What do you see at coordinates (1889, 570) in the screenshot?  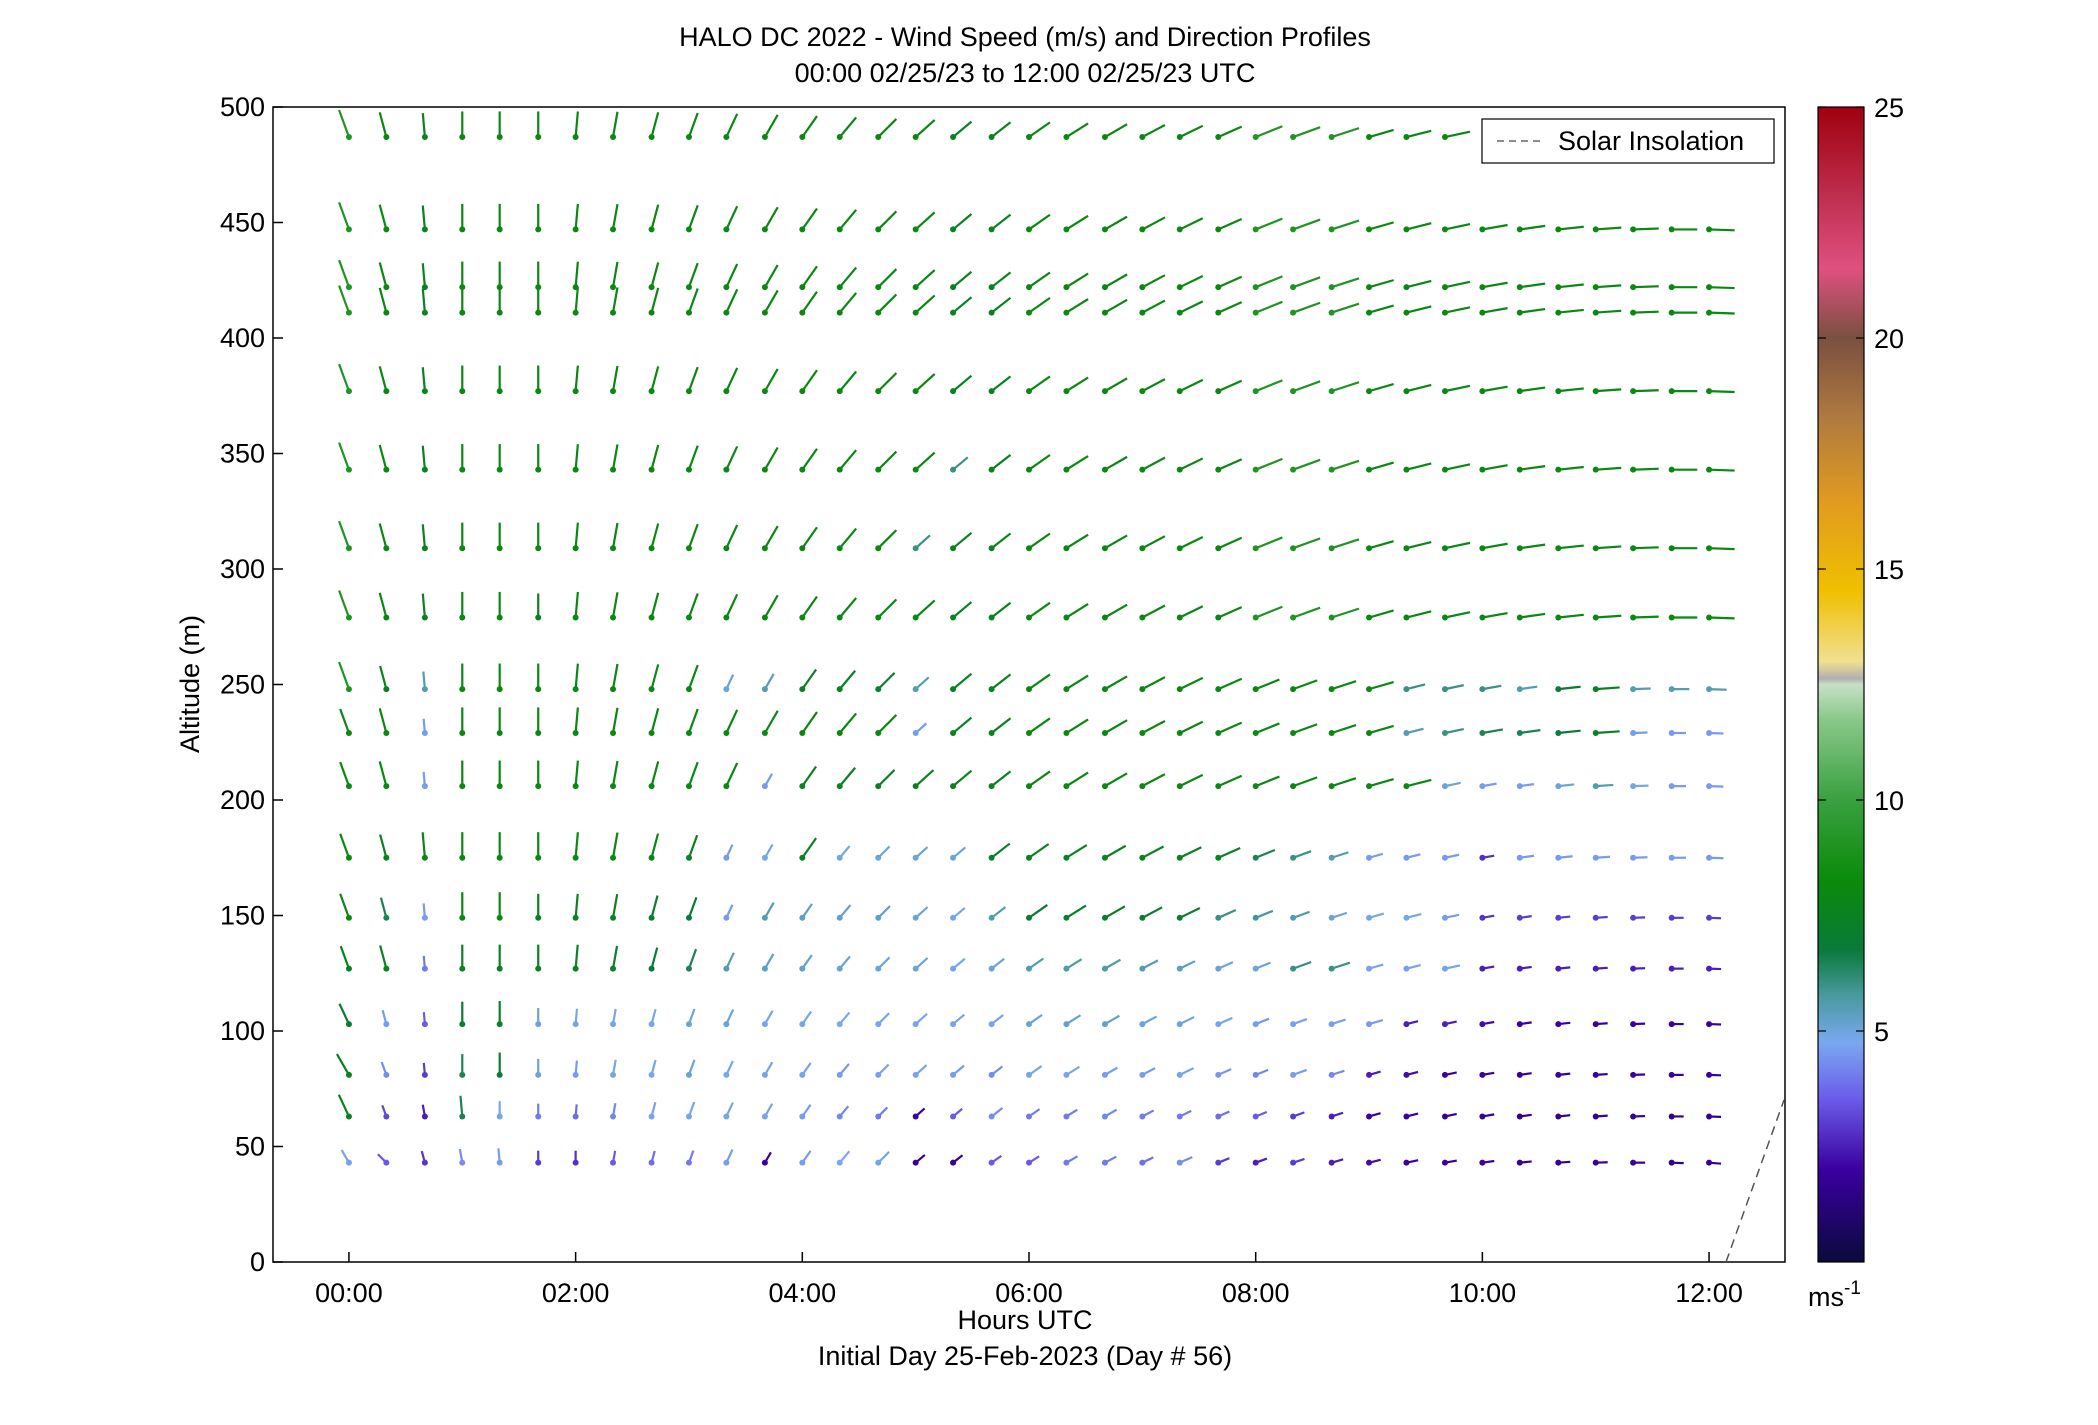 I see `colorbar-tick-label: 15` at bounding box center [1889, 570].